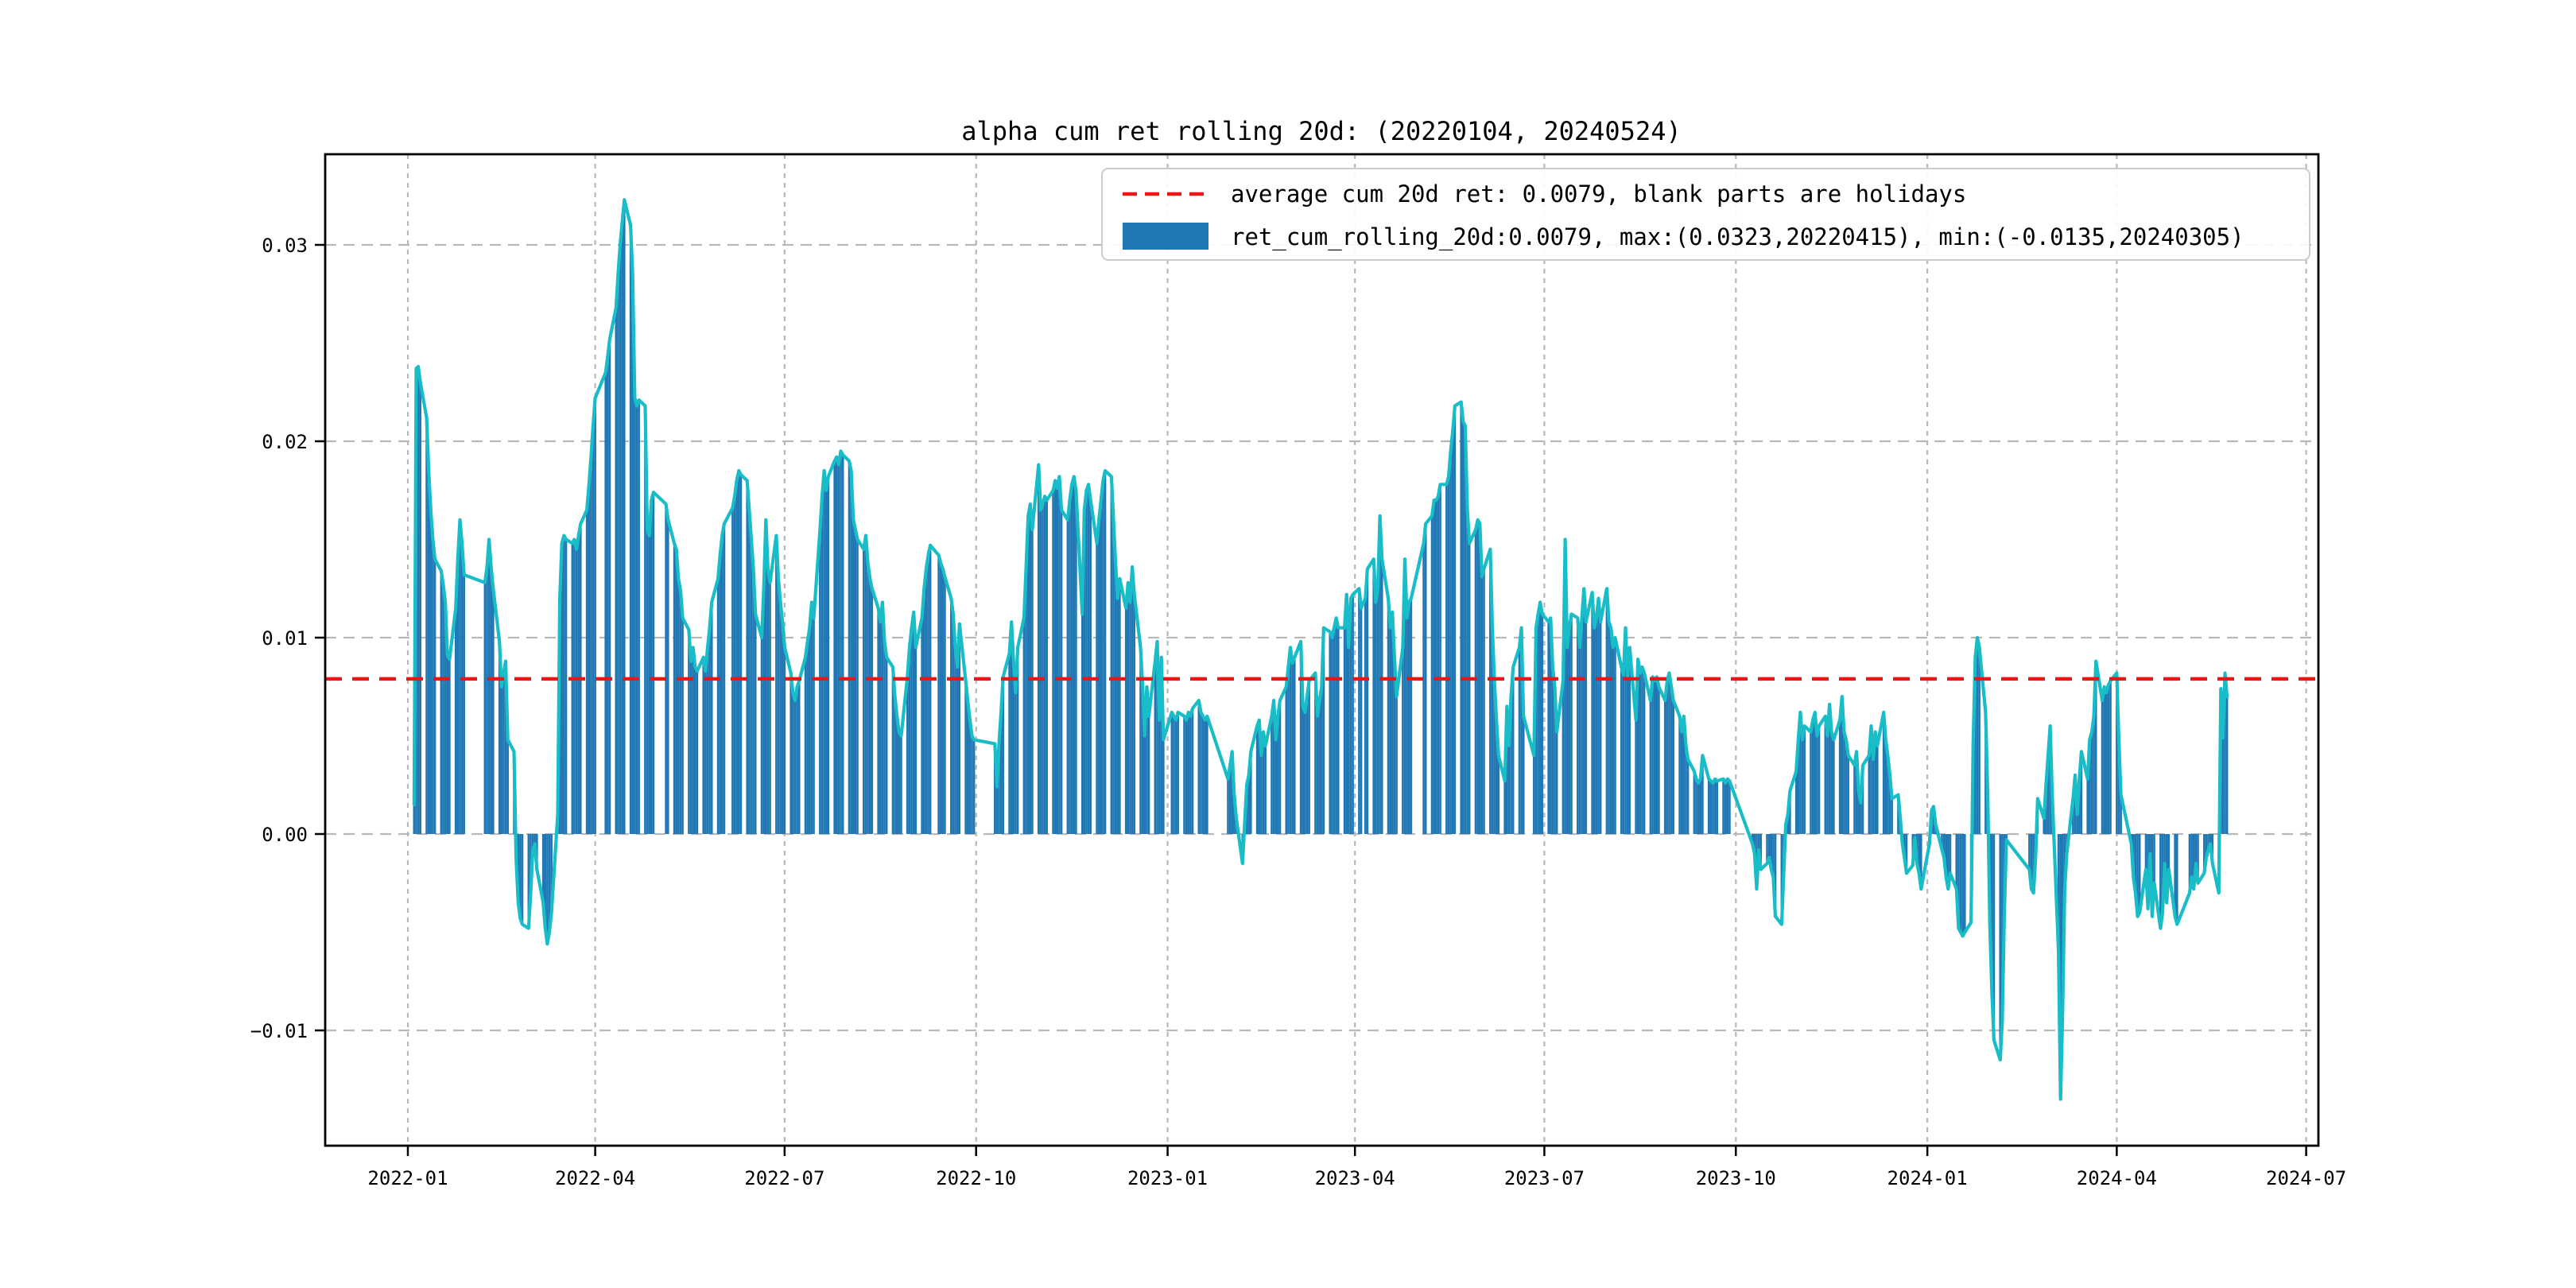  I want to click on y-tick-label-0.01: 0.01, so click(285, 639).